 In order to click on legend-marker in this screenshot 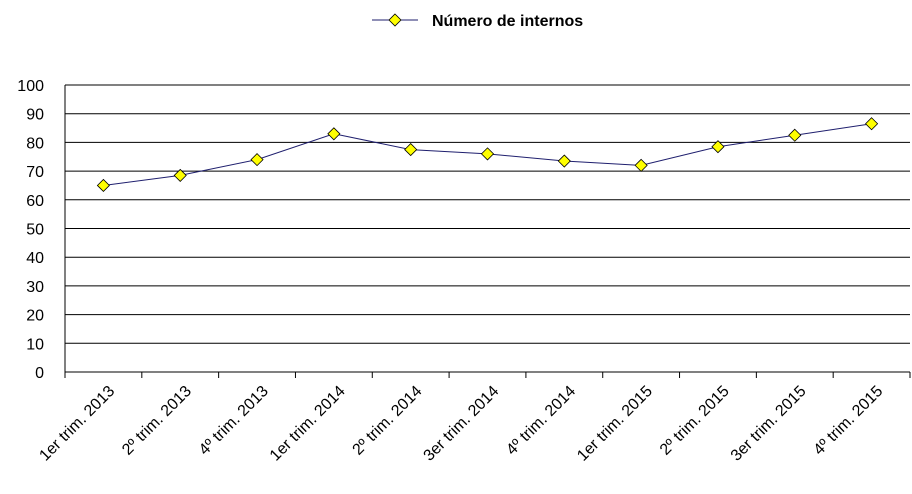, I will do `click(395, 20)`.